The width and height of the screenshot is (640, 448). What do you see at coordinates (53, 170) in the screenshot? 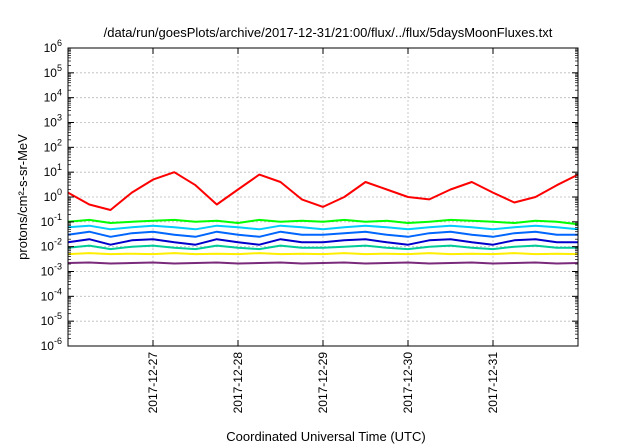
I see `y-tick-label: 10¹` at bounding box center [53, 170].